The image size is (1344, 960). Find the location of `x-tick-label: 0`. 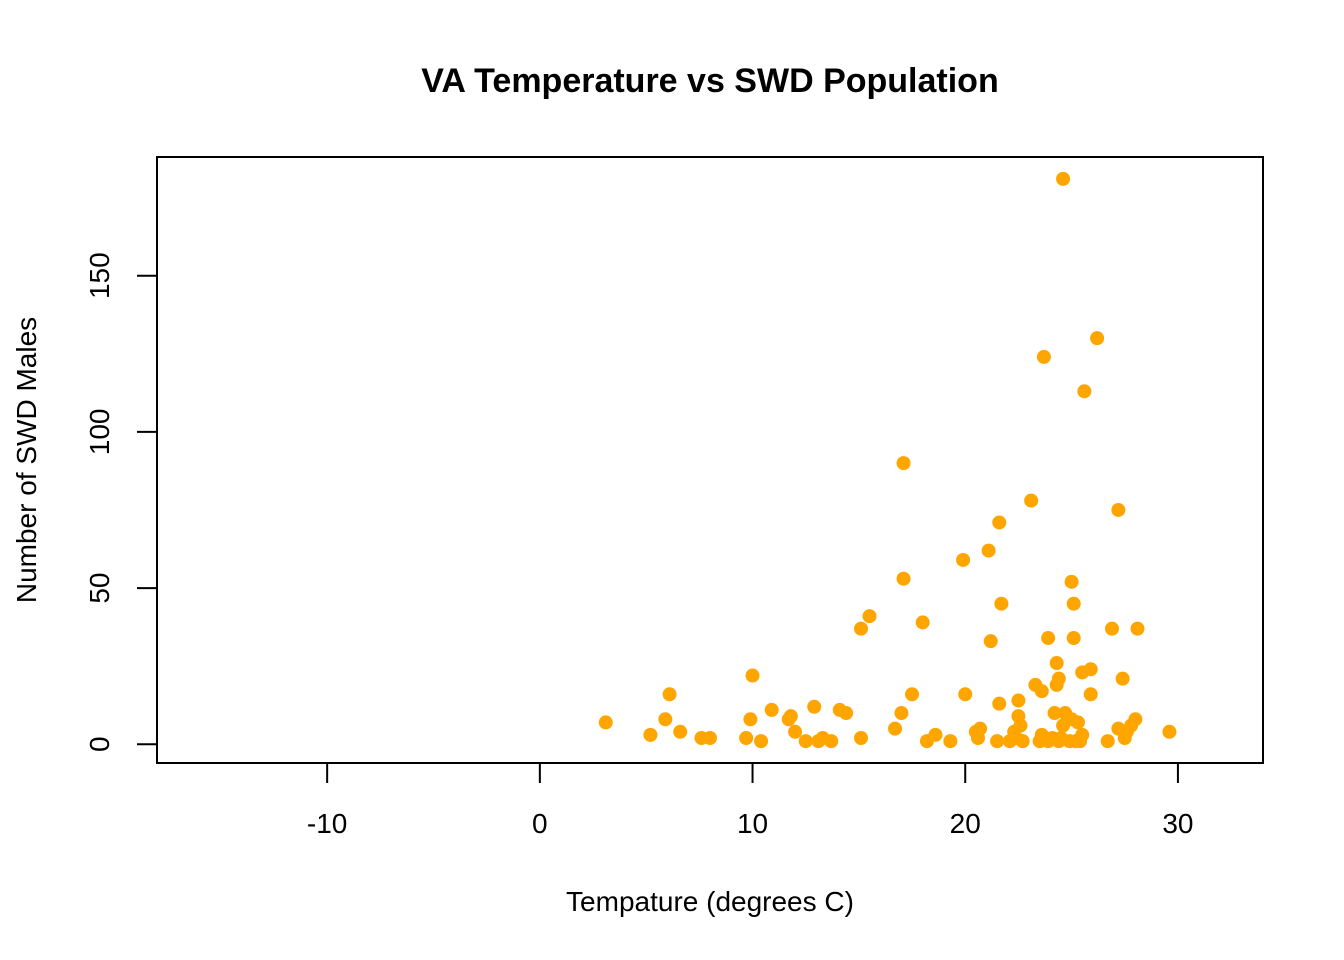

x-tick-label: 0 is located at coordinates (540, 823).